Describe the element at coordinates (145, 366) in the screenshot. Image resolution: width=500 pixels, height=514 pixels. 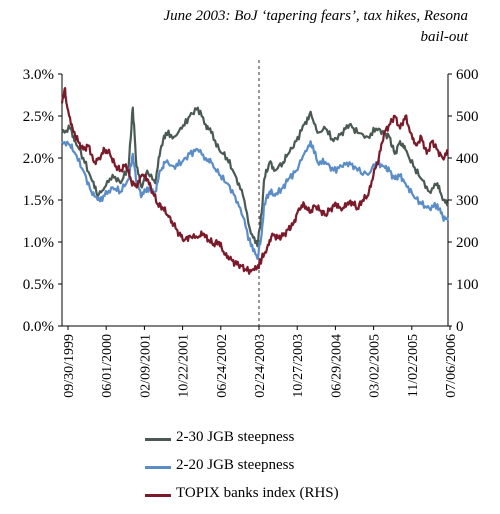
I see `x-tick-label: 02/09/2001` at that location.